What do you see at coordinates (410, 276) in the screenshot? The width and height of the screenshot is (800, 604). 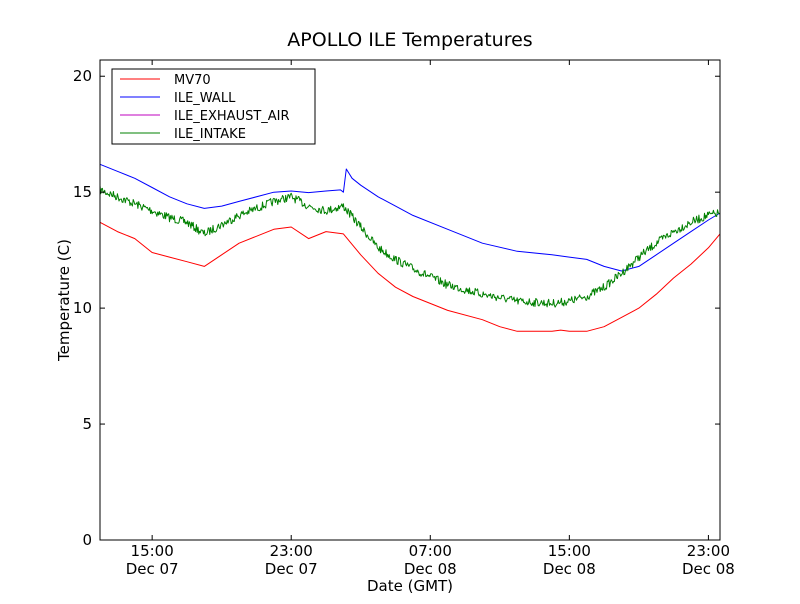 I see `series-line-mv70` at bounding box center [410, 276].